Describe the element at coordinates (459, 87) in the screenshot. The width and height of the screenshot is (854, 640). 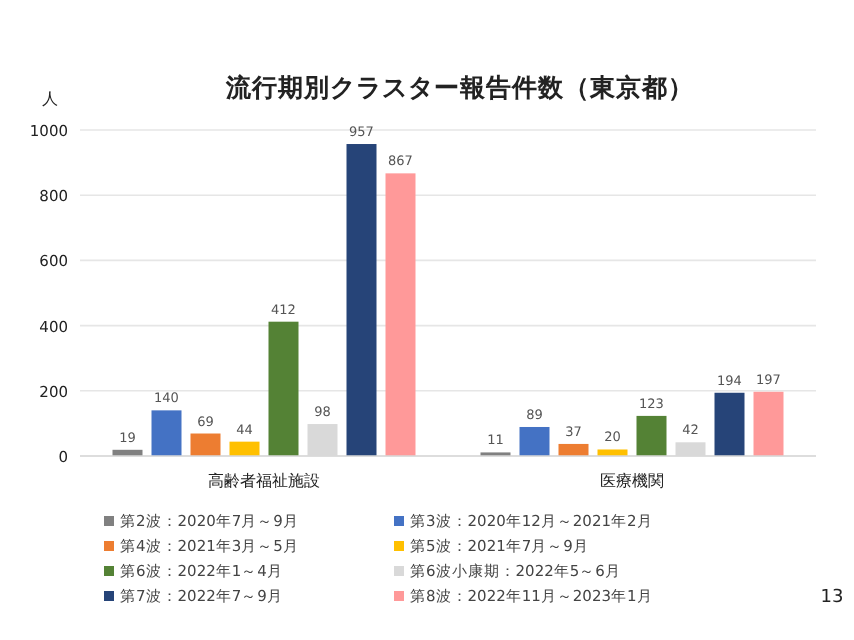
I see `chart-title: 流行期別クラスター報告件数（東京都）` at that location.